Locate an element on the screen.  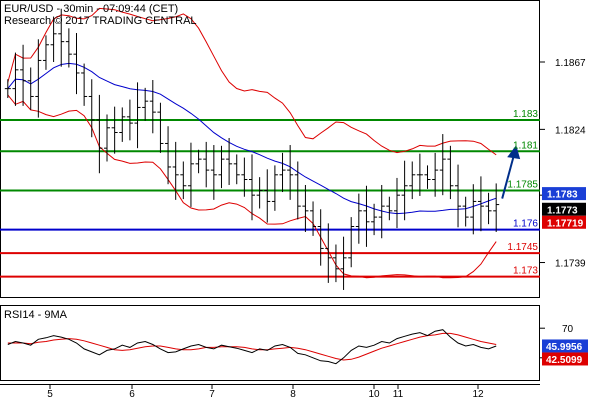
price-tag-label-0: 1.1783 is located at coordinates (562, 195).